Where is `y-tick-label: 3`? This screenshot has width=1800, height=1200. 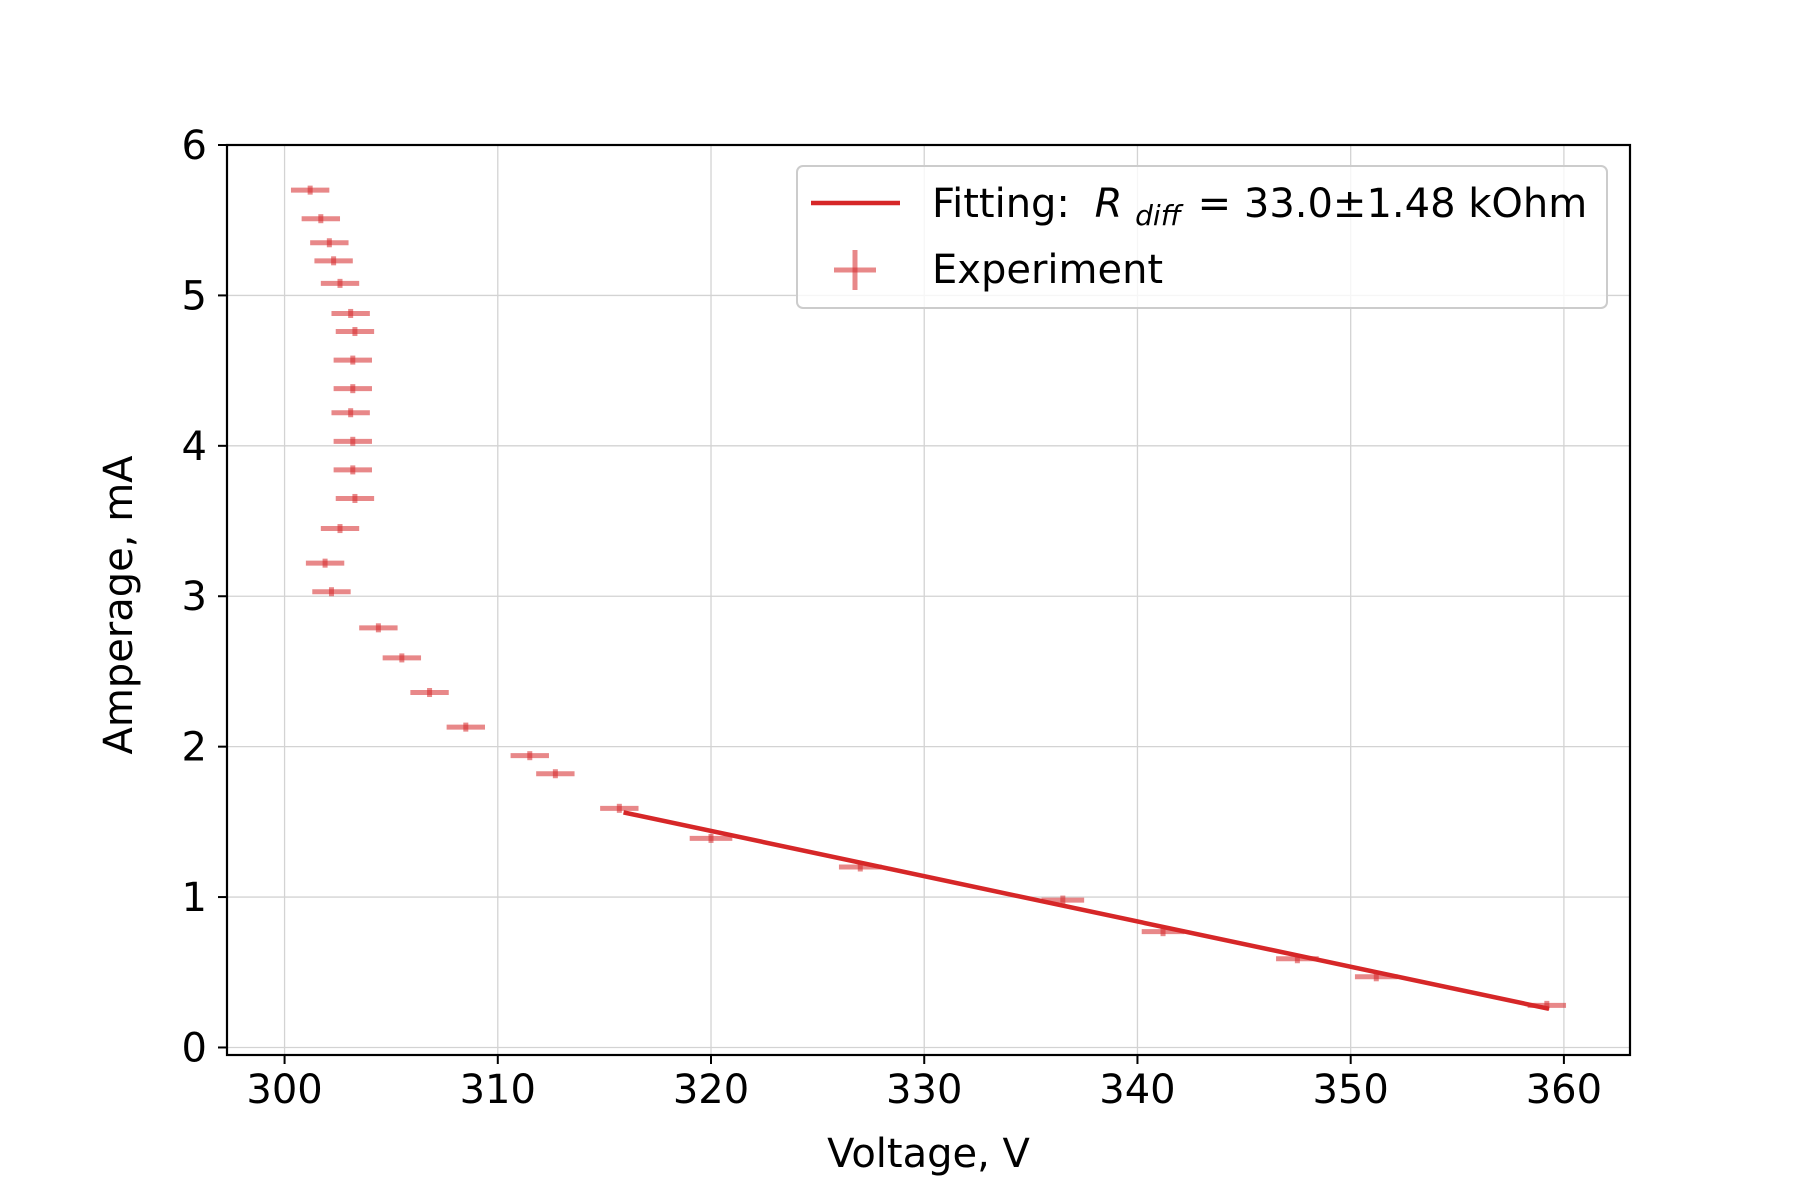 y-tick-label: 3 is located at coordinates (194, 597).